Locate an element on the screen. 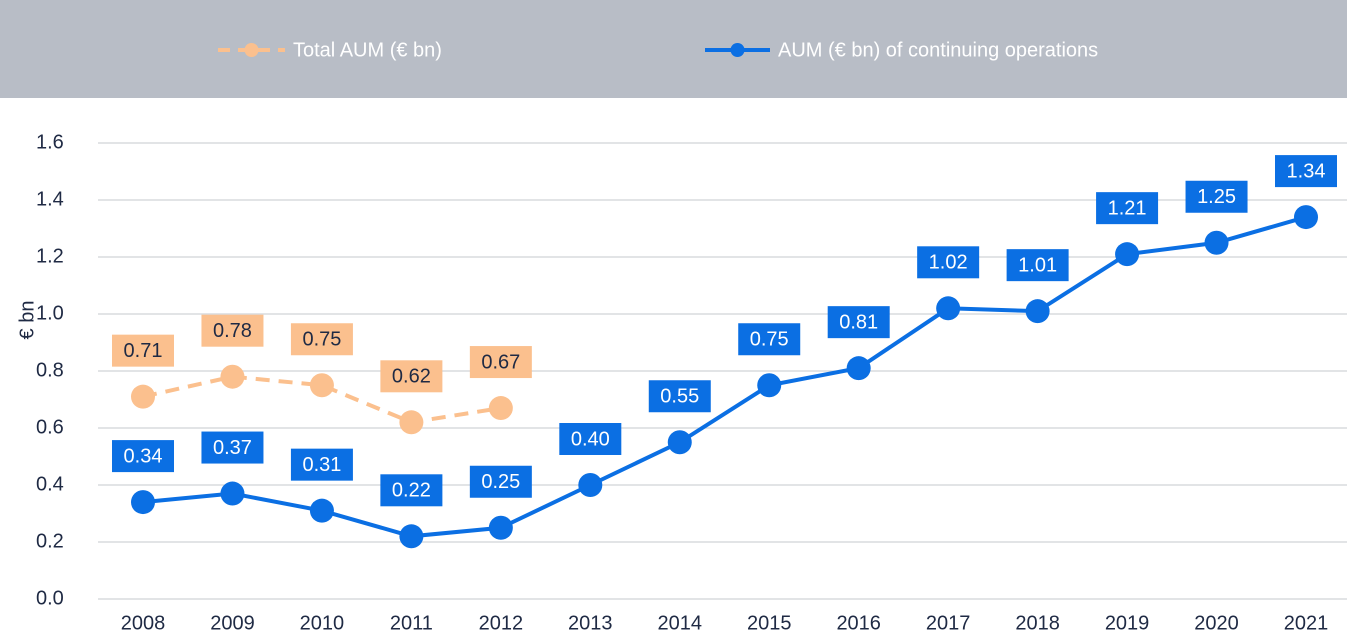 The width and height of the screenshot is (1347, 639). y-tick-label: 1.6 is located at coordinates (50, 142).